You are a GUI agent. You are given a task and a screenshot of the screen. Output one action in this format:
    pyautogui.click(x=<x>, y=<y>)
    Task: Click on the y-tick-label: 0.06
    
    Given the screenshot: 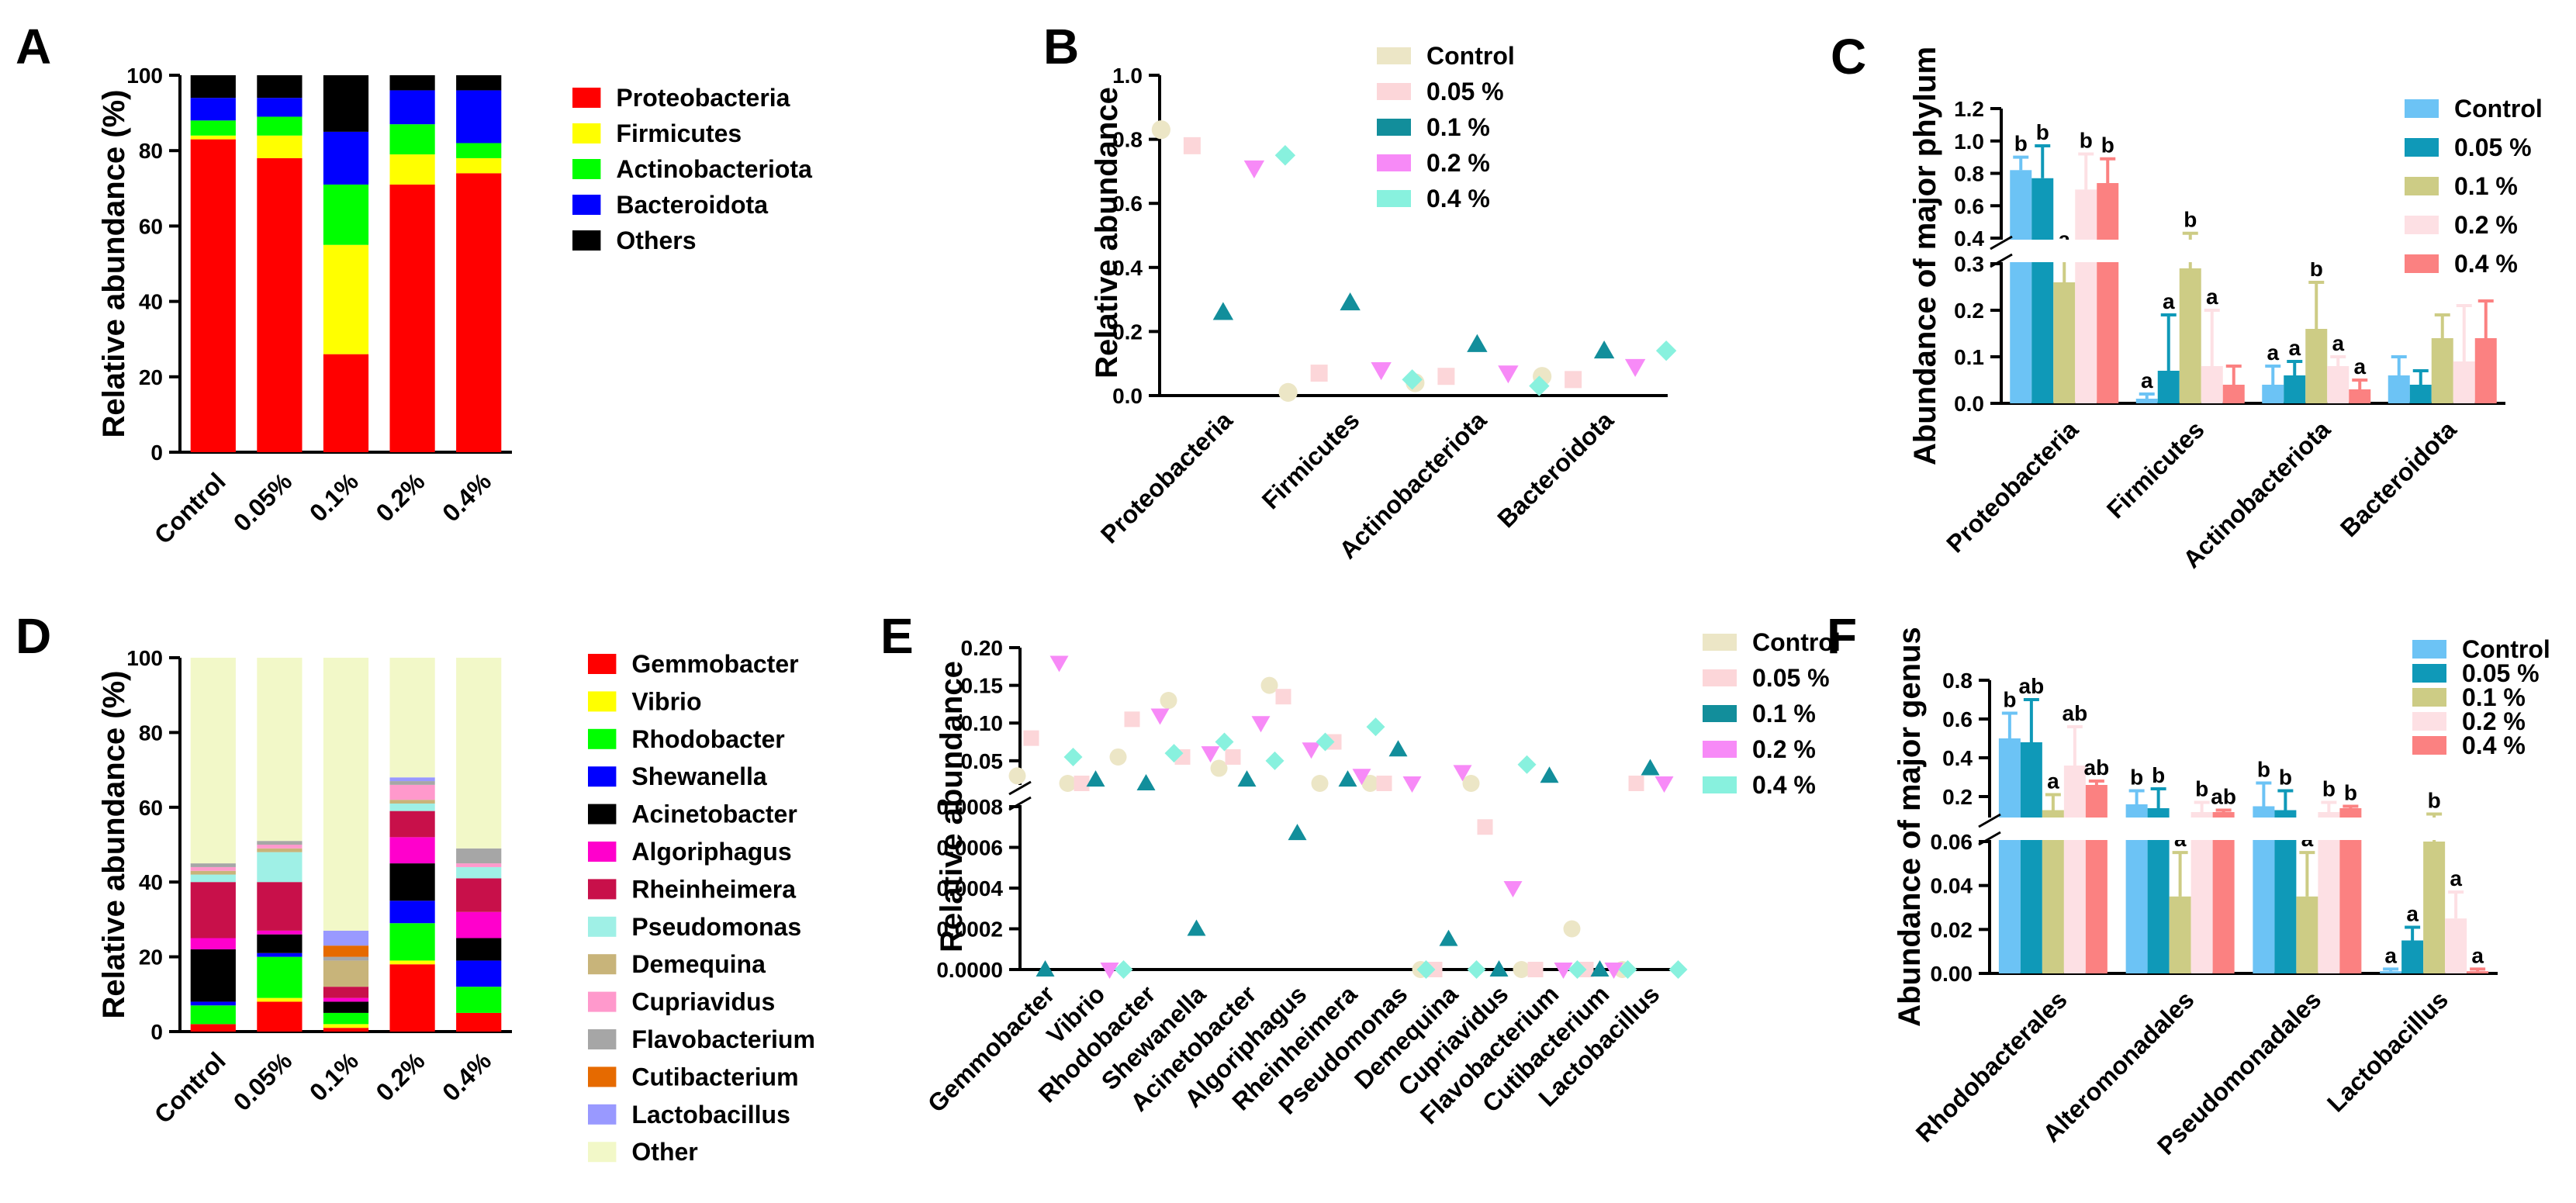 What is the action you would take?
    pyautogui.click(x=1952, y=842)
    